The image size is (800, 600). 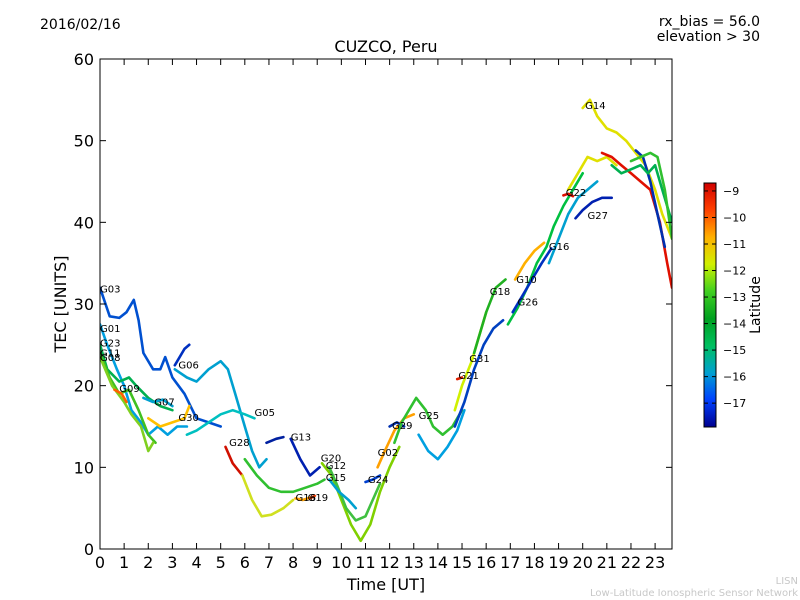 I want to click on x-tick-label-6: 6, so click(x=245, y=562).